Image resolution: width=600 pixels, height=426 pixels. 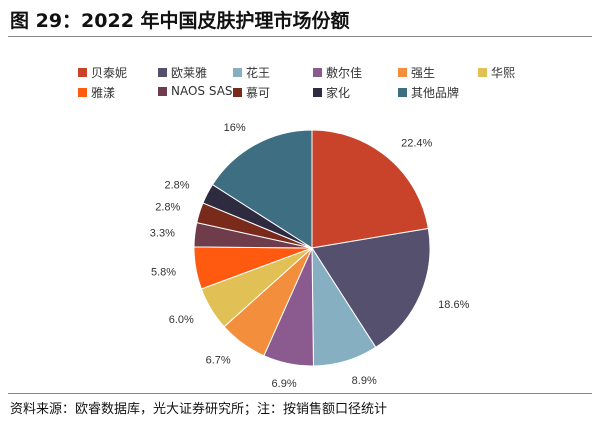 I want to click on legend-item: 慕可, so click(x=251, y=92).